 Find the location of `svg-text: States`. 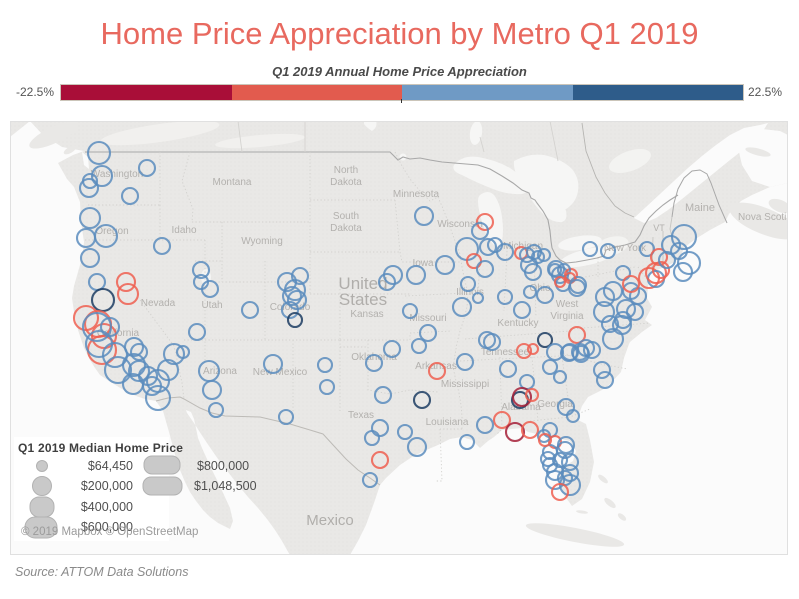

svg-text: States is located at coordinates (363, 299).